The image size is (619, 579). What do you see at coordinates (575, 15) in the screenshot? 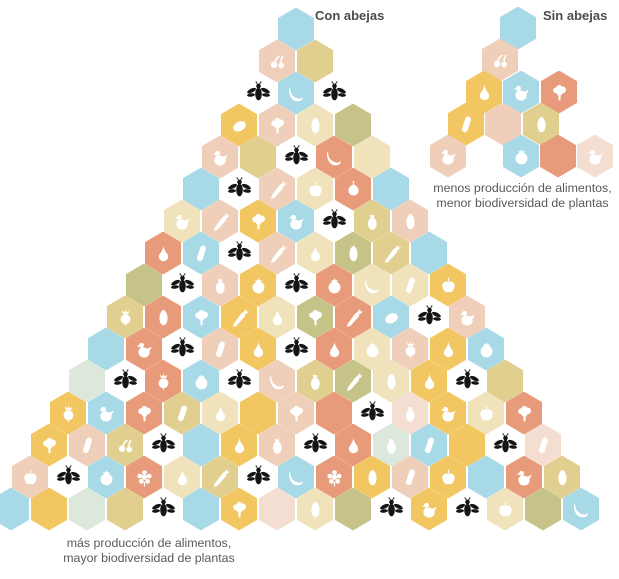
I see `without-bees-title: Sin abejas` at bounding box center [575, 15].